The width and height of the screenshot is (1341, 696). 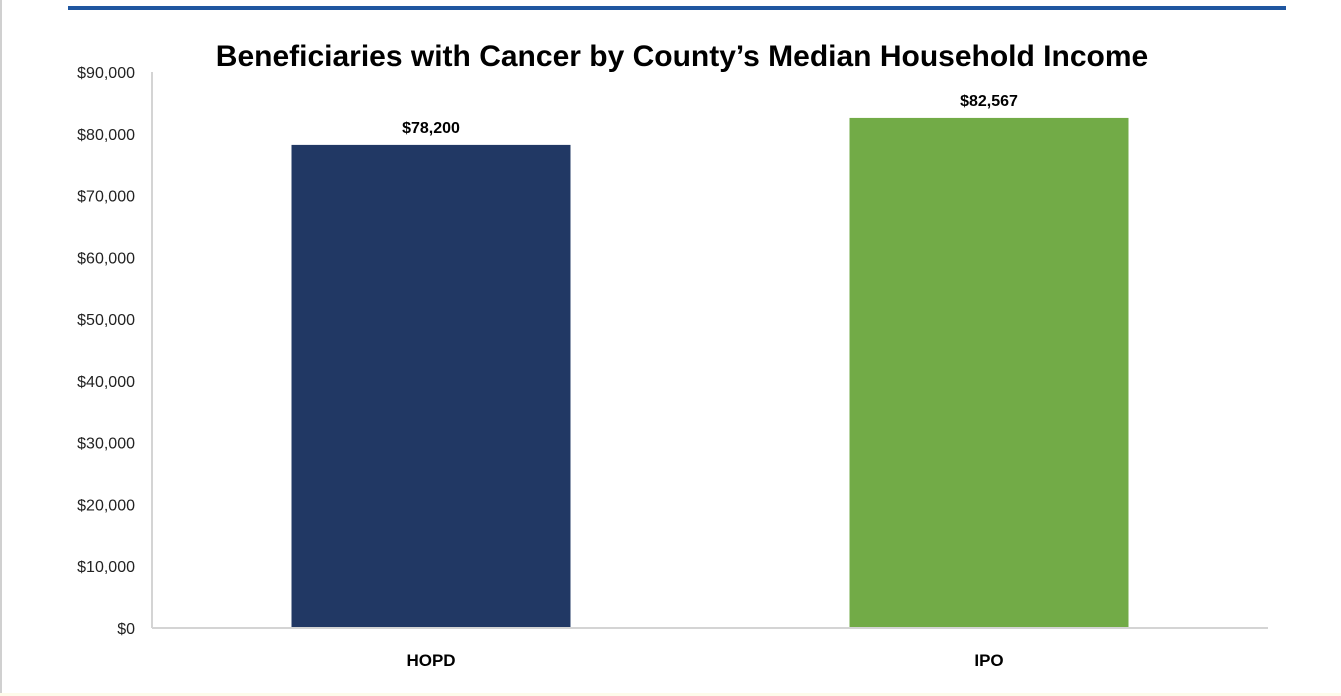 What do you see at coordinates (430, 660) in the screenshot?
I see `x-category-label: HOPD` at bounding box center [430, 660].